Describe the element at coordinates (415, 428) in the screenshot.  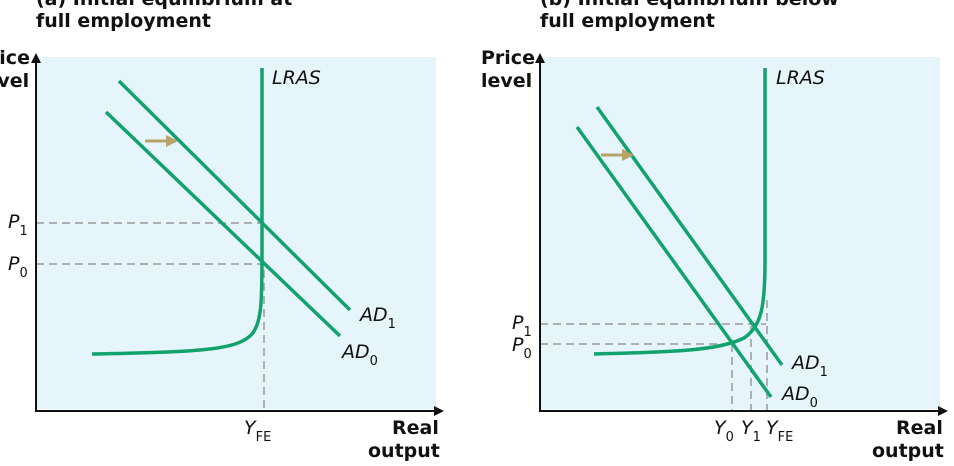
I see `panel-a-x-axis-label-line1: Real` at that location.